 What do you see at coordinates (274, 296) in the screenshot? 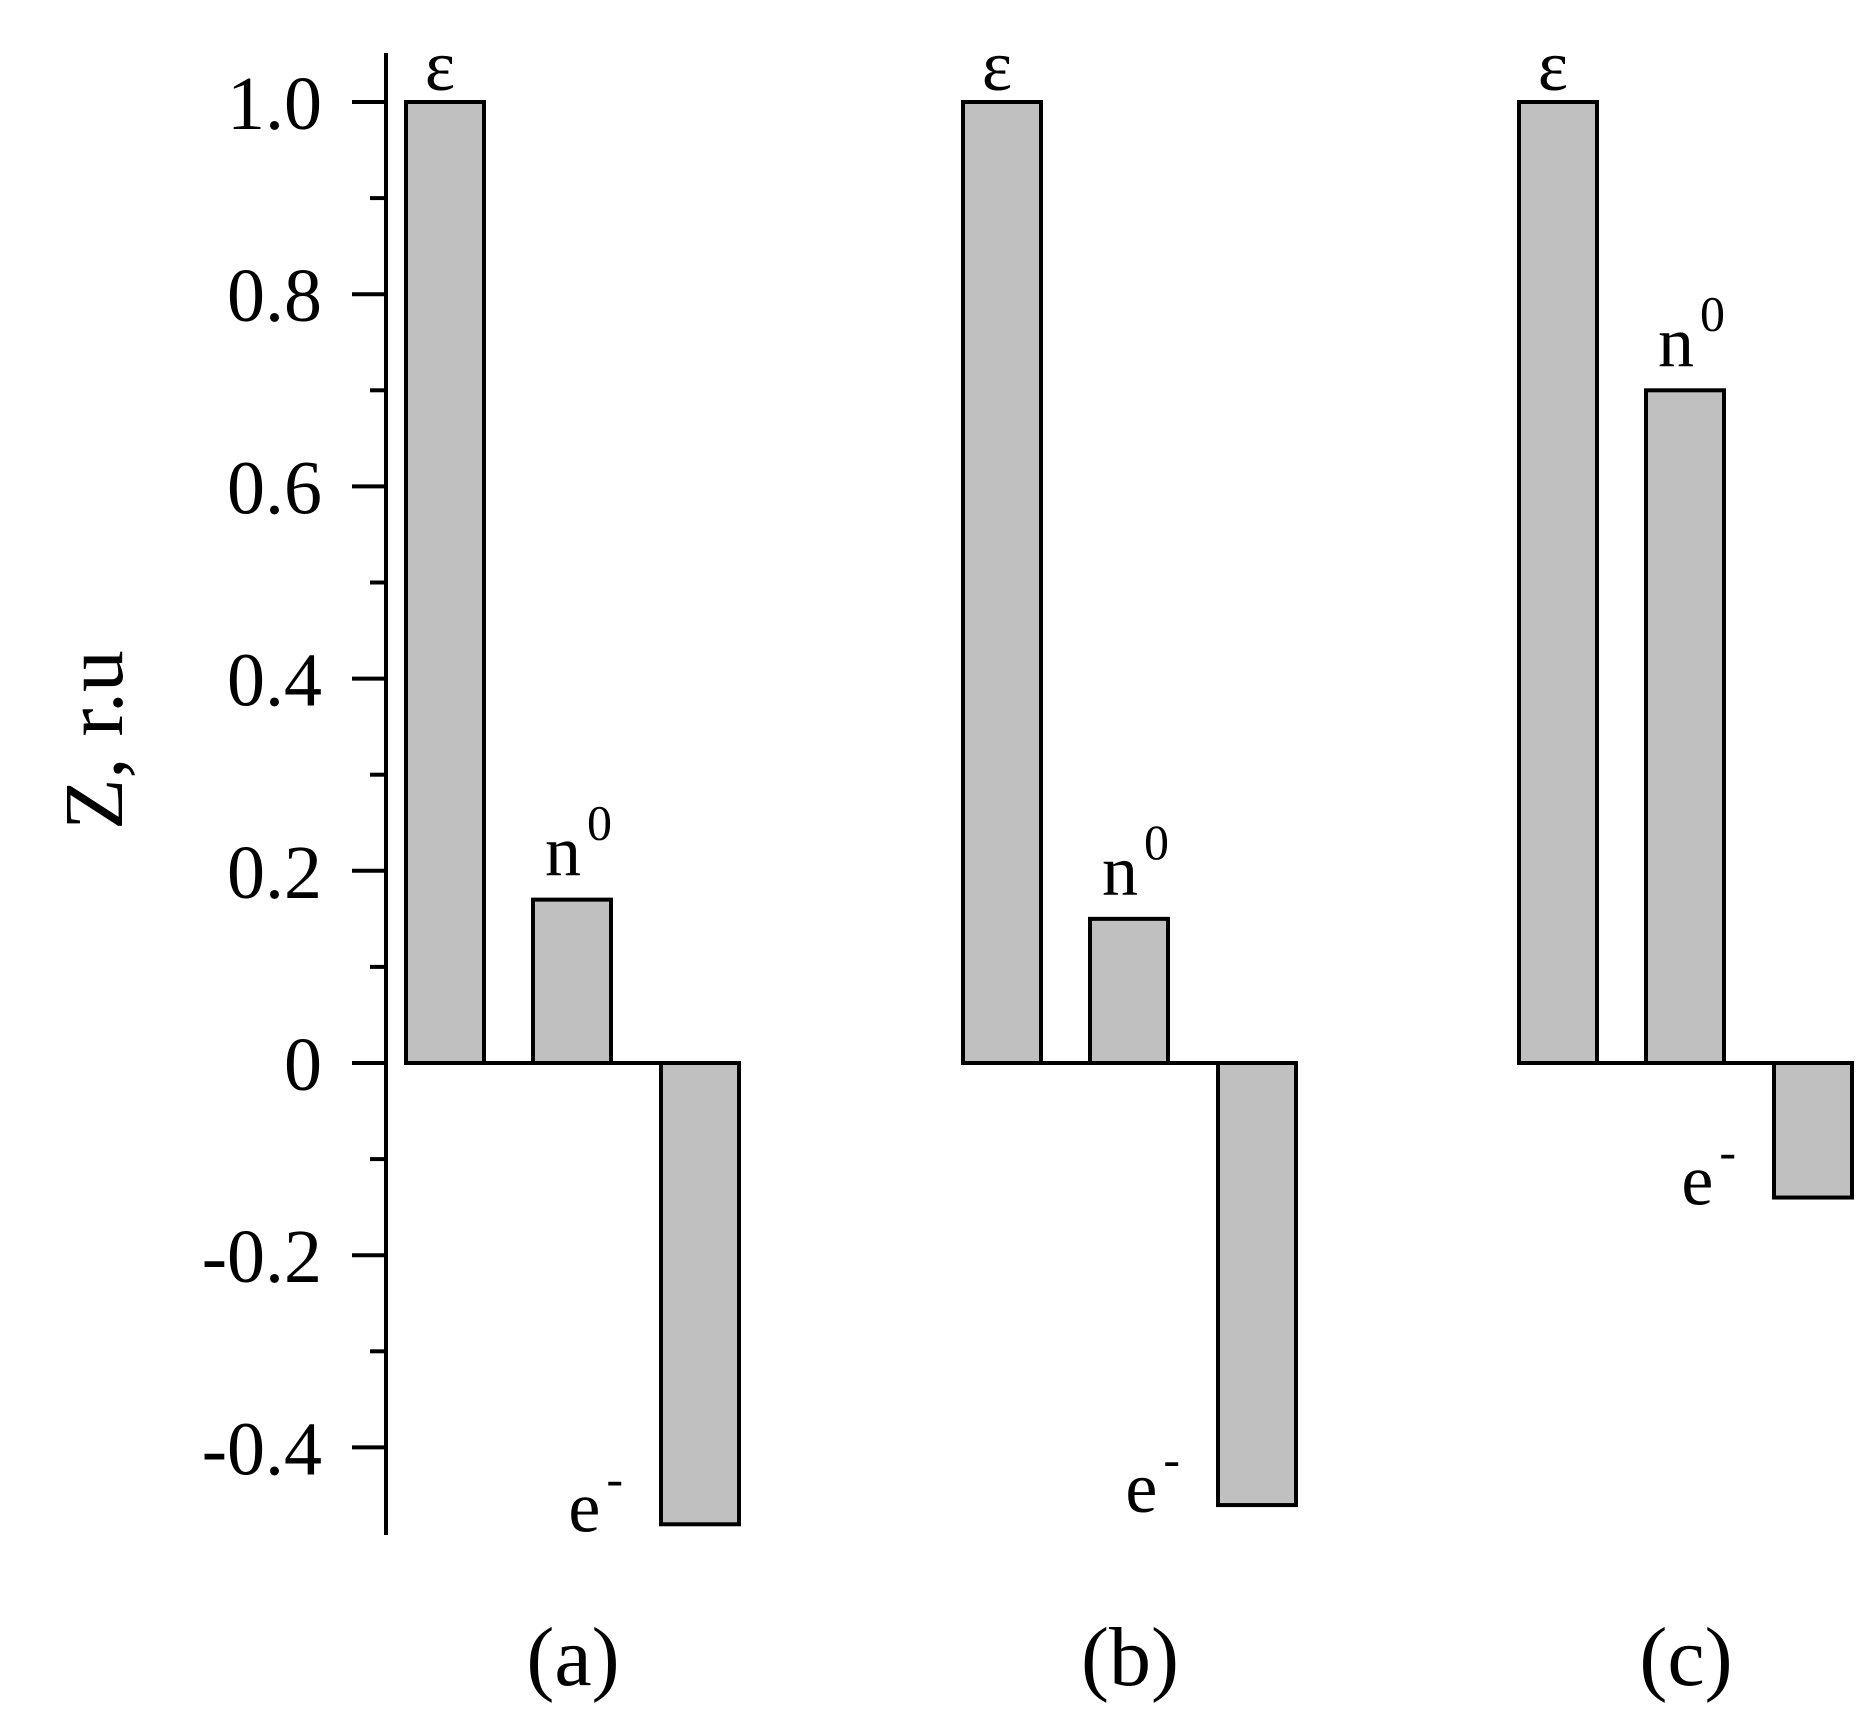
I see `y-tick-label: 0.8` at bounding box center [274, 296].